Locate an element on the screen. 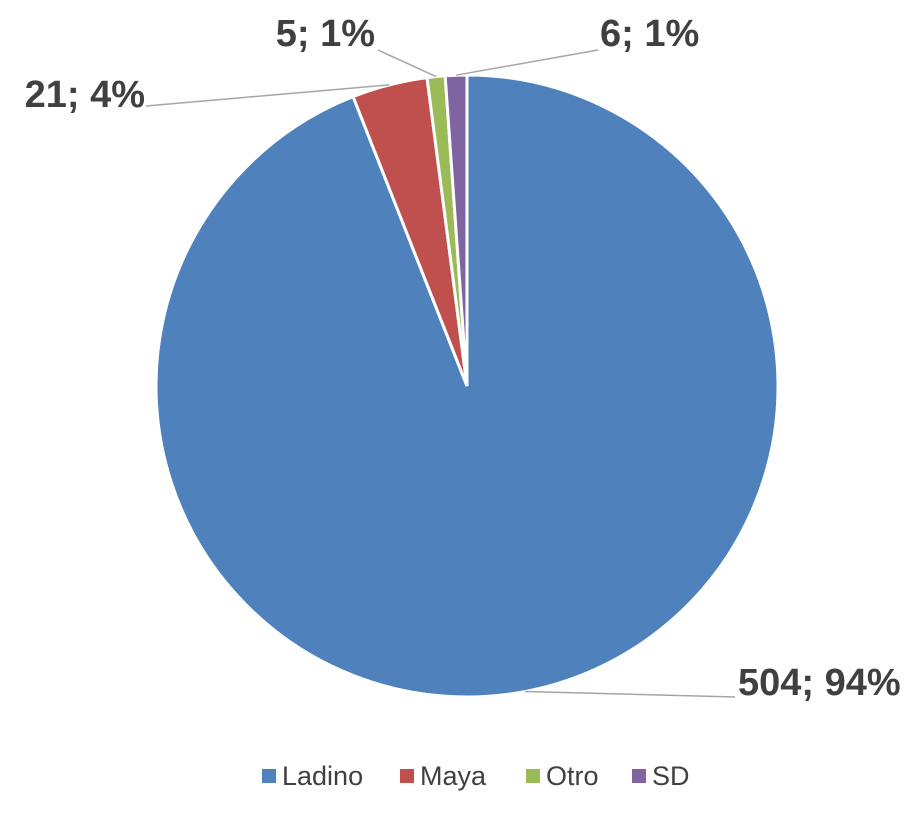  legend-label: SD is located at coordinates (671, 776).